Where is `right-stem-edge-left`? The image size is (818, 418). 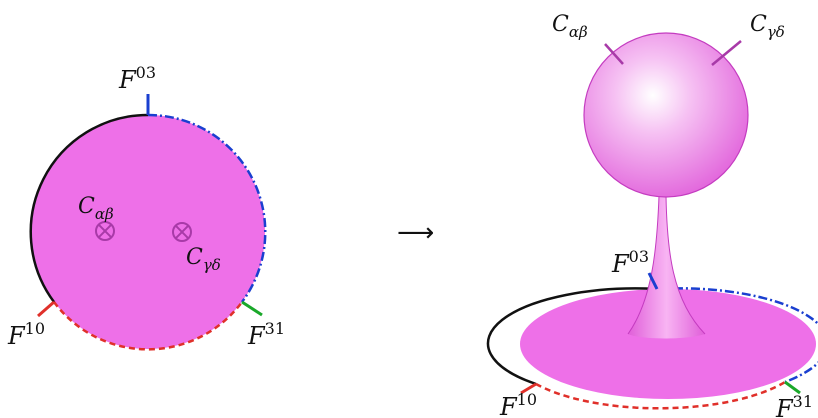 right-stem-edge-left is located at coordinates (643, 265).